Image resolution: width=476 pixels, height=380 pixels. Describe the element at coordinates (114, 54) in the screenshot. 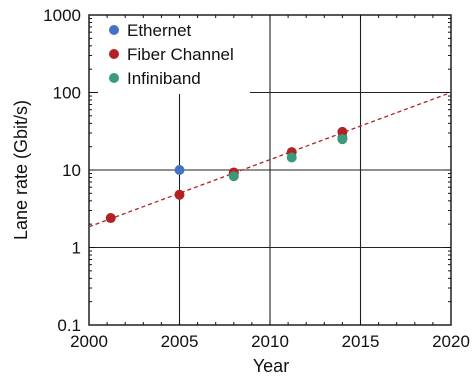

I see `legend-marker-fiber-channel` at that location.